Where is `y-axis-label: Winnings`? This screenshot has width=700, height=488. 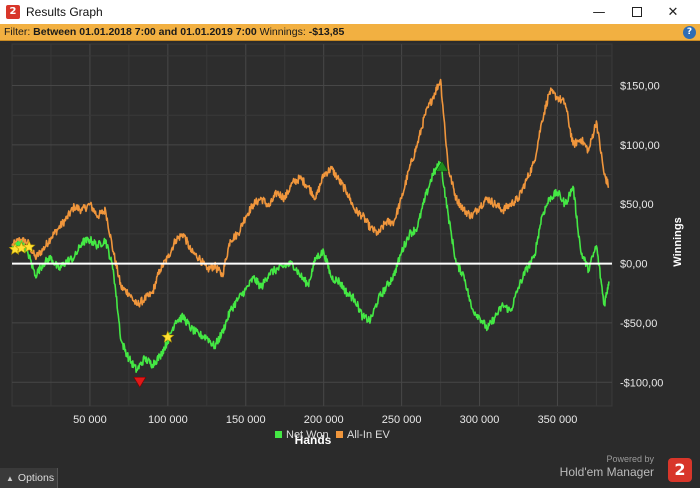 y-axis-label: Winnings is located at coordinates (678, 241).